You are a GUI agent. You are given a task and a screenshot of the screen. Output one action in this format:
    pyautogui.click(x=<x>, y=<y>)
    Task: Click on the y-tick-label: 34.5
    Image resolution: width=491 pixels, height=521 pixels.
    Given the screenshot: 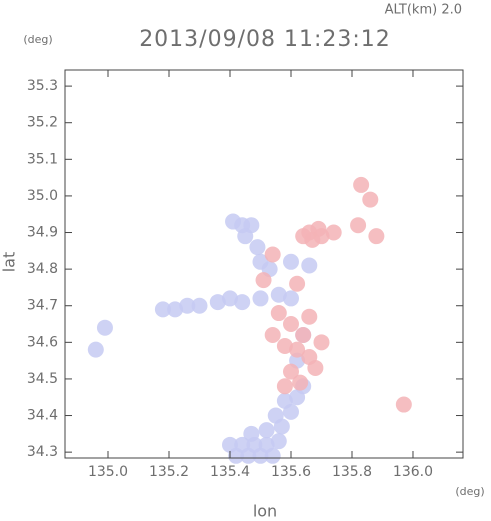 What is the action you would take?
    pyautogui.click(x=42, y=379)
    